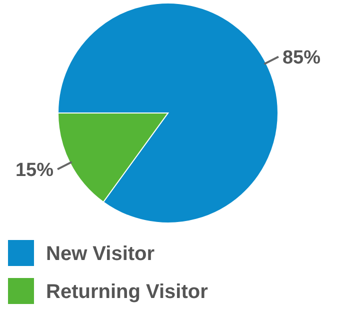 The image size is (350, 325). Describe the element at coordinates (34, 170) in the screenshot. I see `data-label: 15%` at that location.